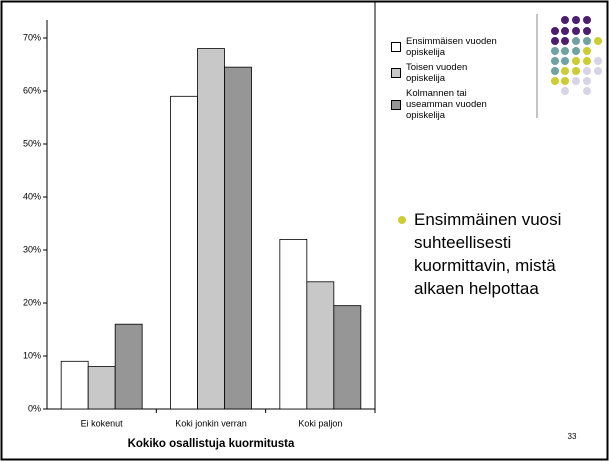 This screenshot has width=609, height=462. I want to click on x-tick-label: Koki paljon, so click(320, 423).